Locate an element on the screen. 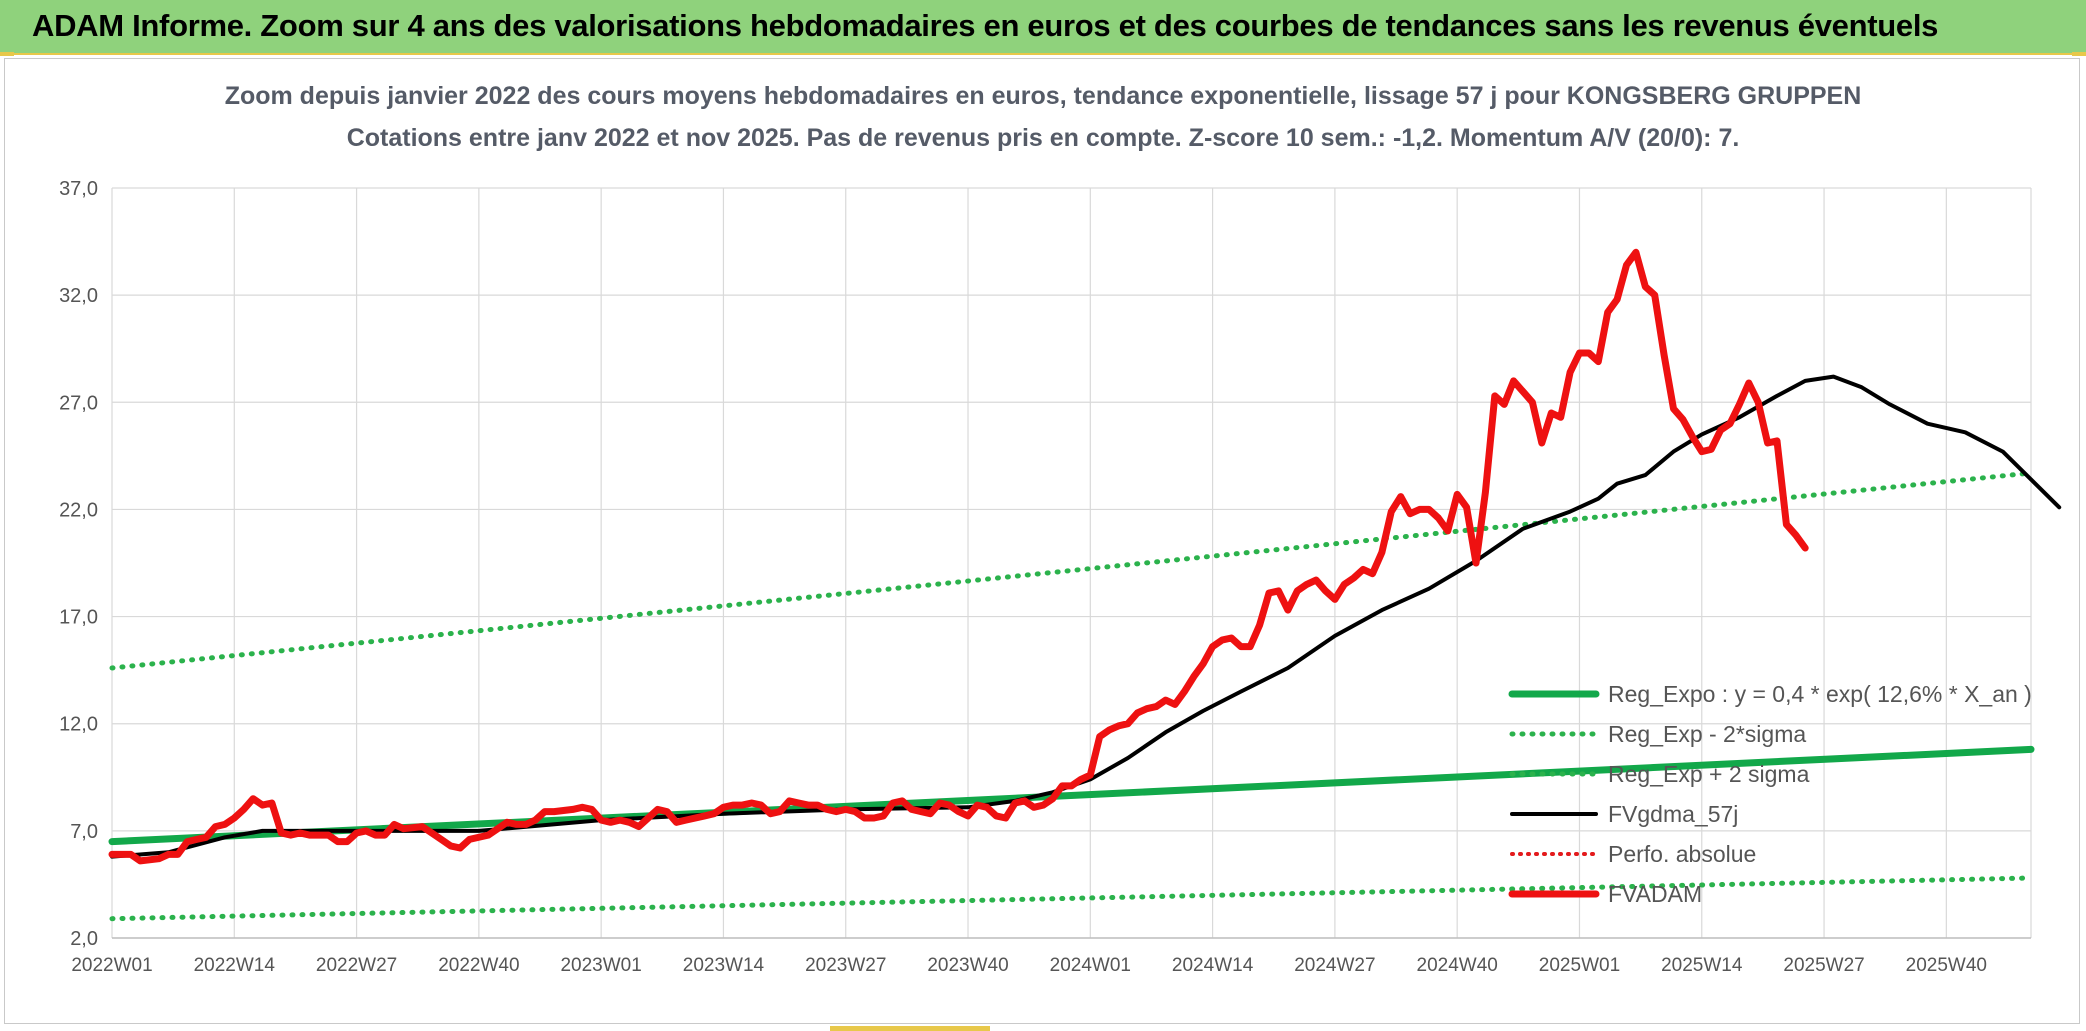 The height and width of the screenshot is (1031, 2086). legend-label: Reg_Exp + 2 sigma is located at coordinates (1709, 774).